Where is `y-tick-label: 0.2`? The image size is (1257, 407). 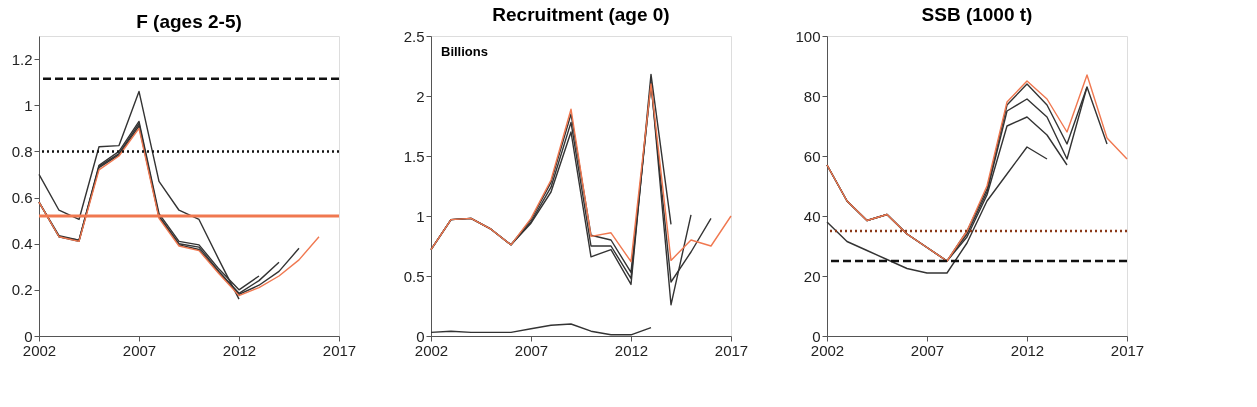
y-tick-label: 0.2 is located at coordinates (22, 290).